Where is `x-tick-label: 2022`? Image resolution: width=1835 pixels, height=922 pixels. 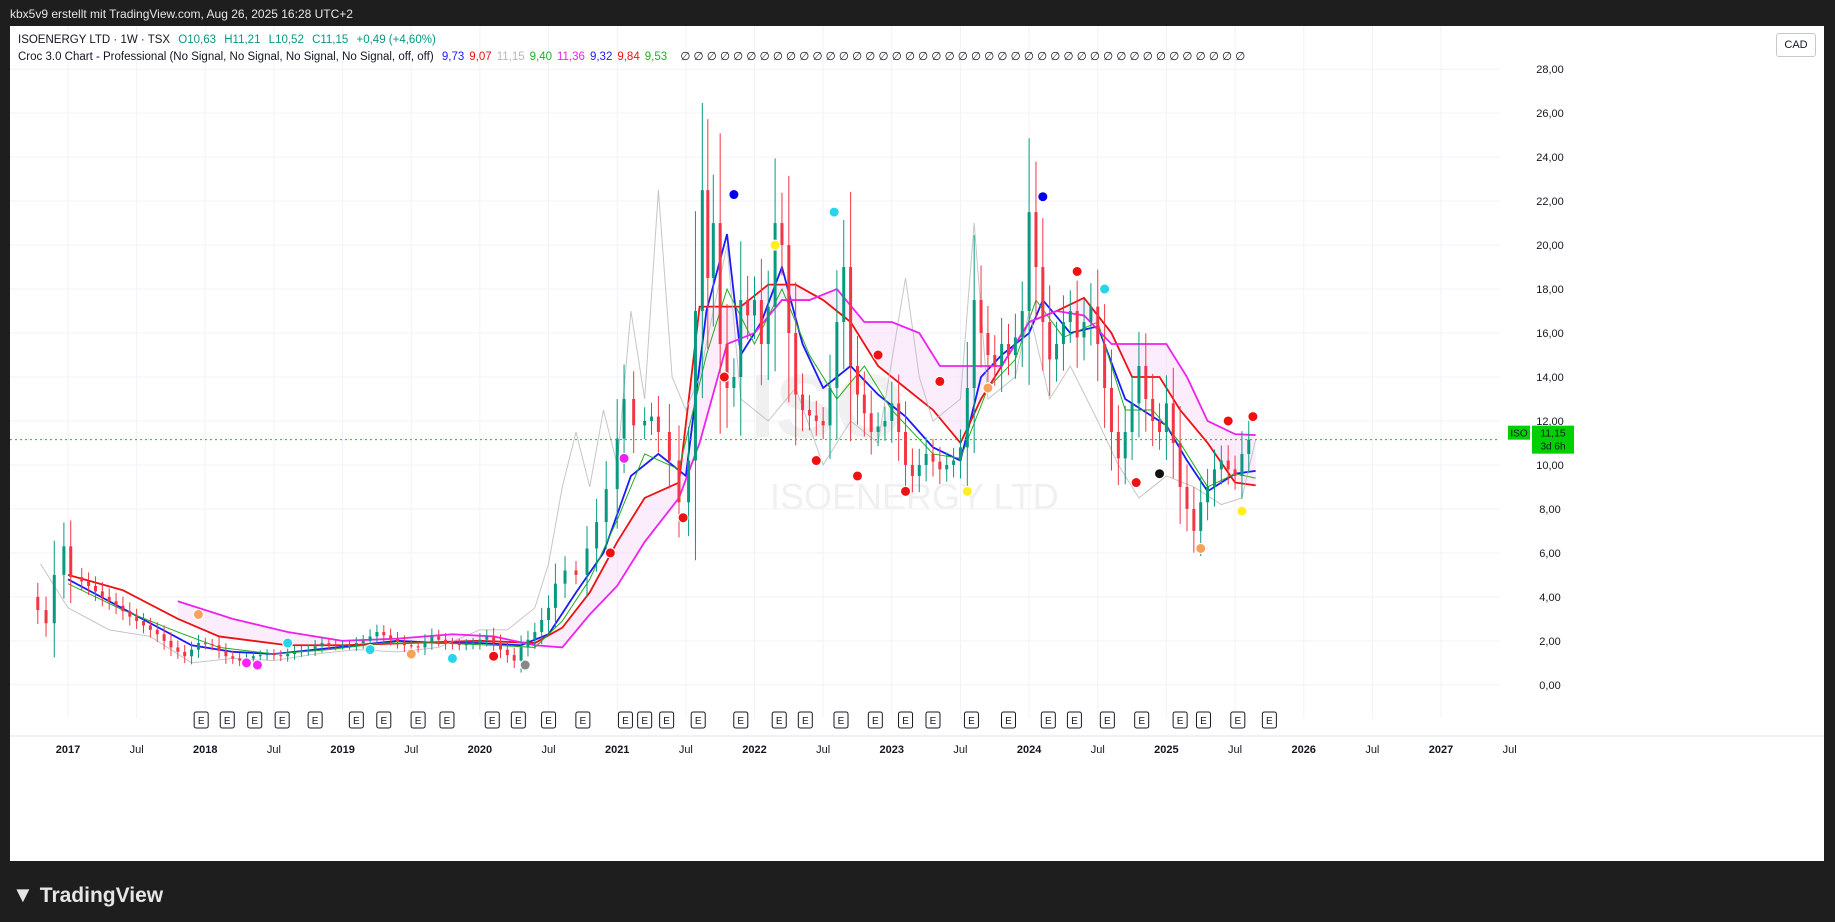 x-tick-label: 2022 is located at coordinates (754, 750).